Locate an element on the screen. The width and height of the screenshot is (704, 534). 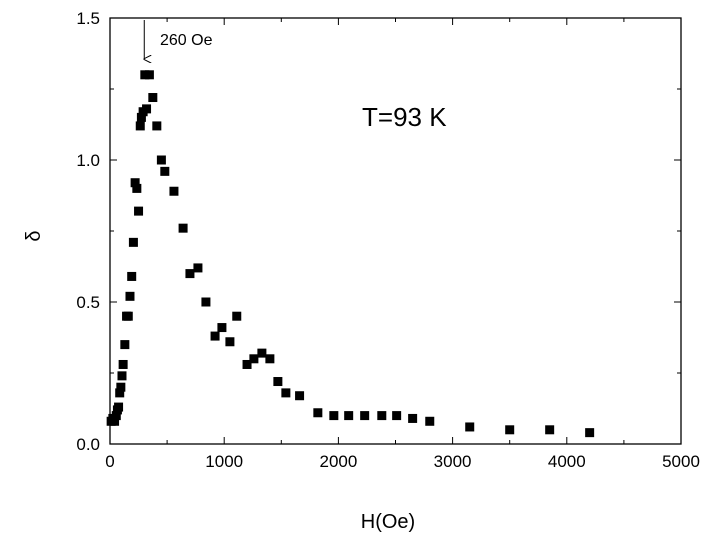
y-tick-label: 1.5 is located at coordinates (88, 18).